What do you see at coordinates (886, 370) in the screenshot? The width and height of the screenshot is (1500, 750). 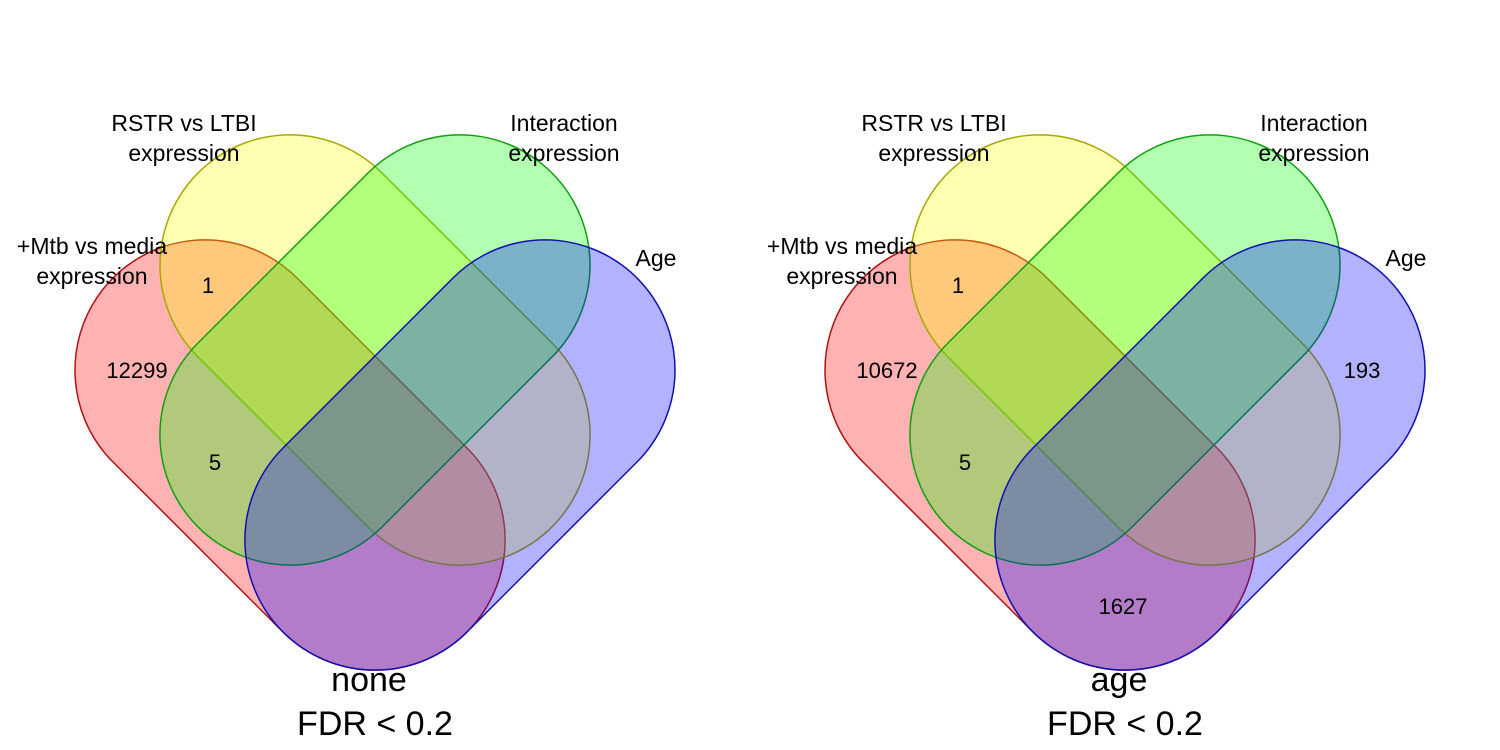 I see `count-mtb-only: 10672` at bounding box center [886, 370].